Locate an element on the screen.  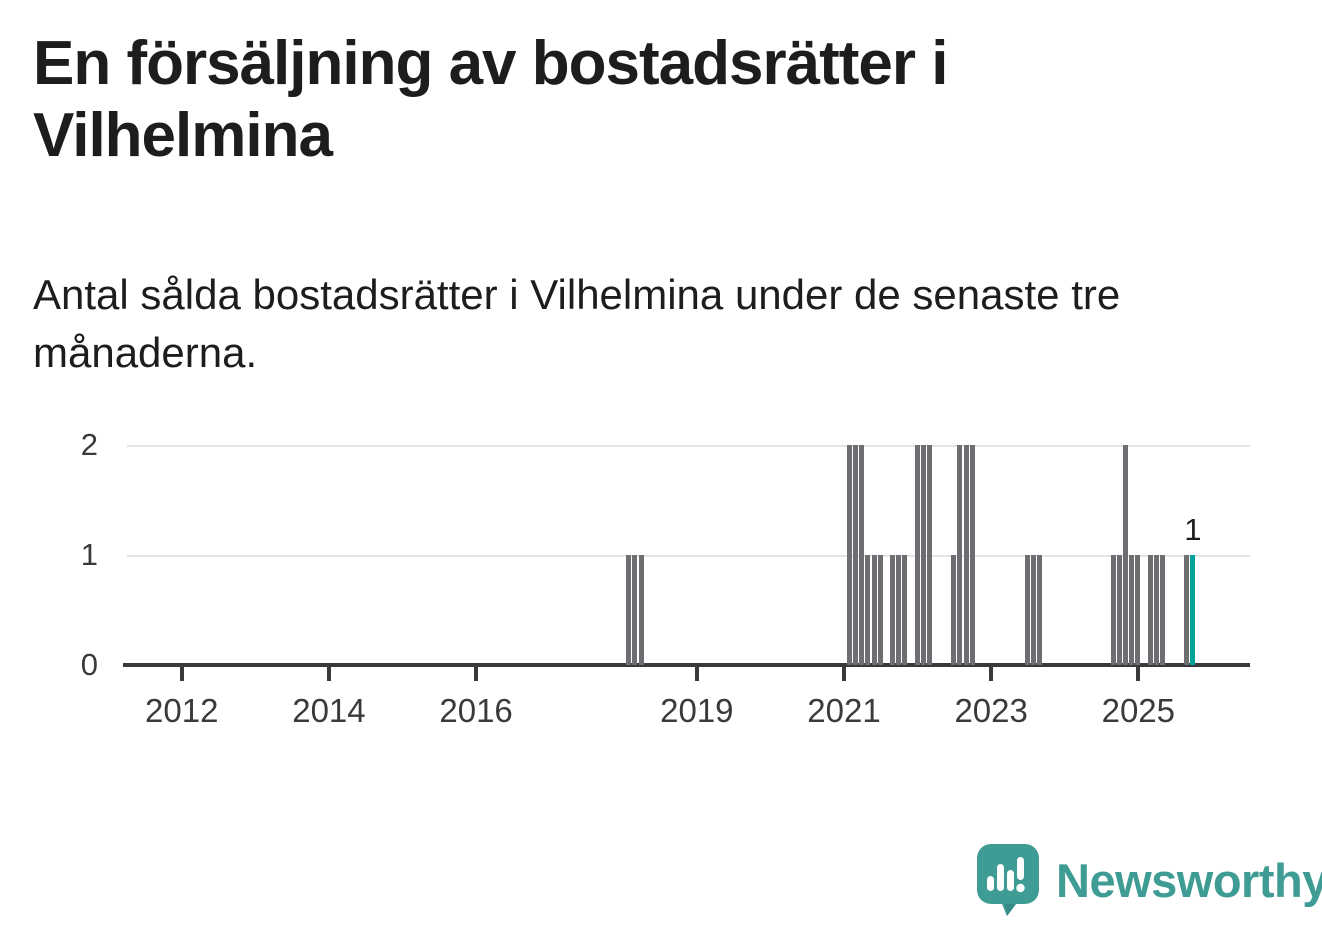
x-axis-label: 2025 is located at coordinates (1138, 710).